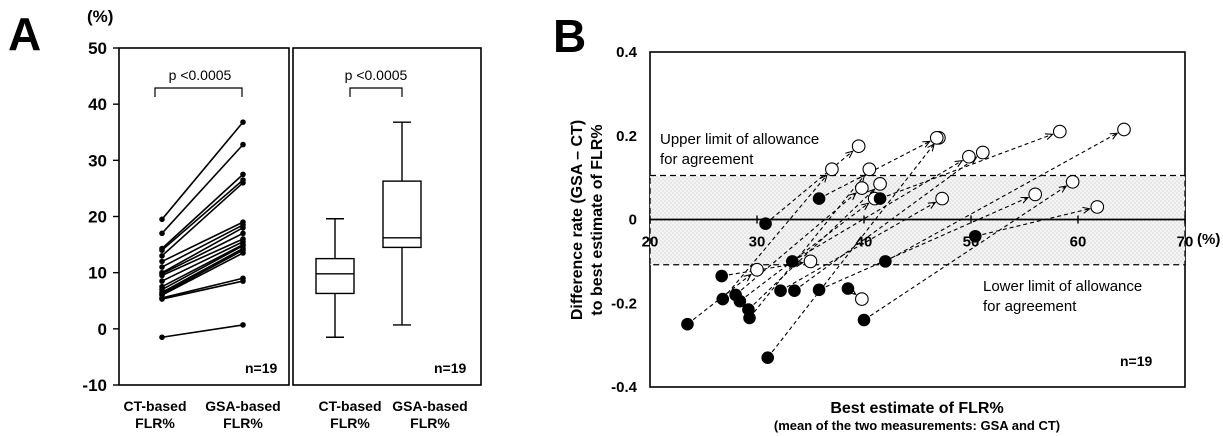  What do you see at coordinates (200, 75) in the screenshot?
I see `a-left-pvalue: p <0.0005` at bounding box center [200, 75].